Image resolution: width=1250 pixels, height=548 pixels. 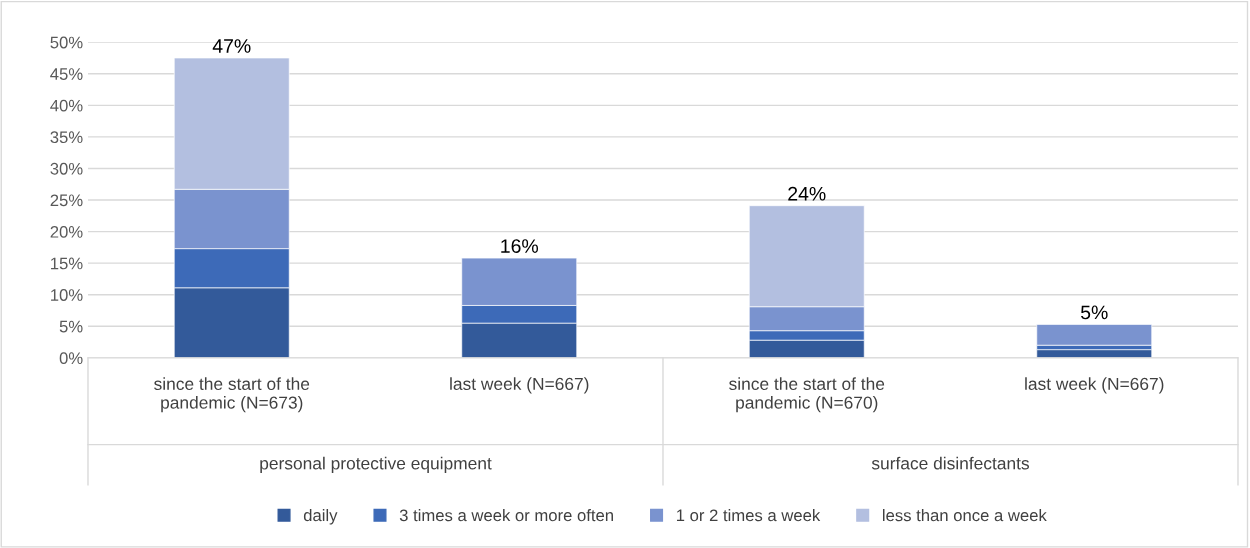 What do you see at coordinates (231, 46) in the screenshot?
I see `total-label: 47%` at bounding box center [231, 46].